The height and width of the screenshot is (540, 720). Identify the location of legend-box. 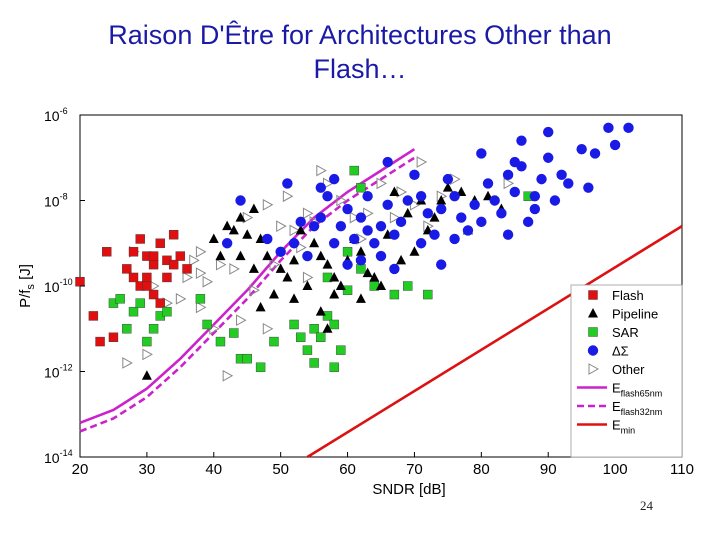
(626, 371).